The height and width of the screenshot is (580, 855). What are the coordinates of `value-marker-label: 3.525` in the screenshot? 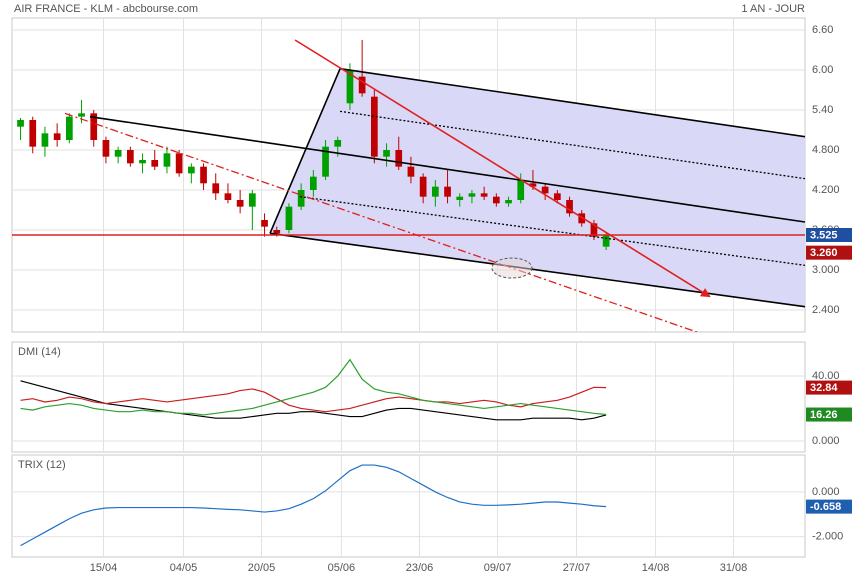 It's located at (824, 235).